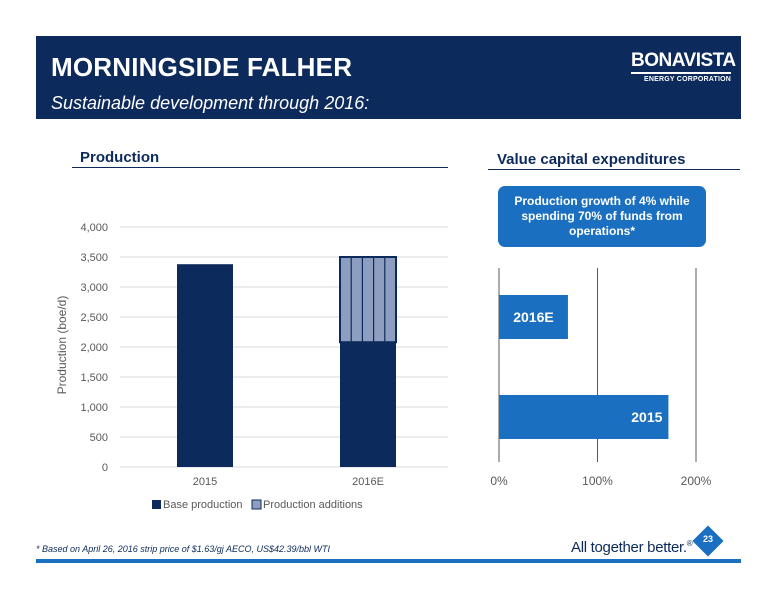 The width and height of the screenshot is (776, 600). I want to click on y-tick-label: 3,000, so click(94, 288).